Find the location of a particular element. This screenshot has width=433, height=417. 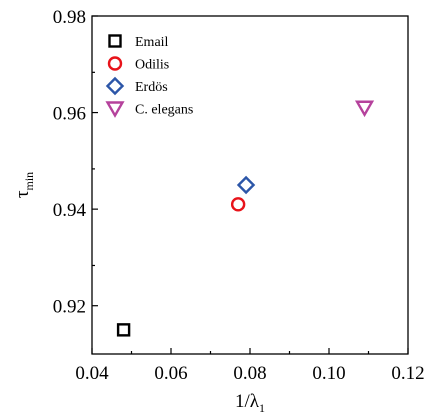

legend-label: C. elegans is located at coordinates (164, 110).